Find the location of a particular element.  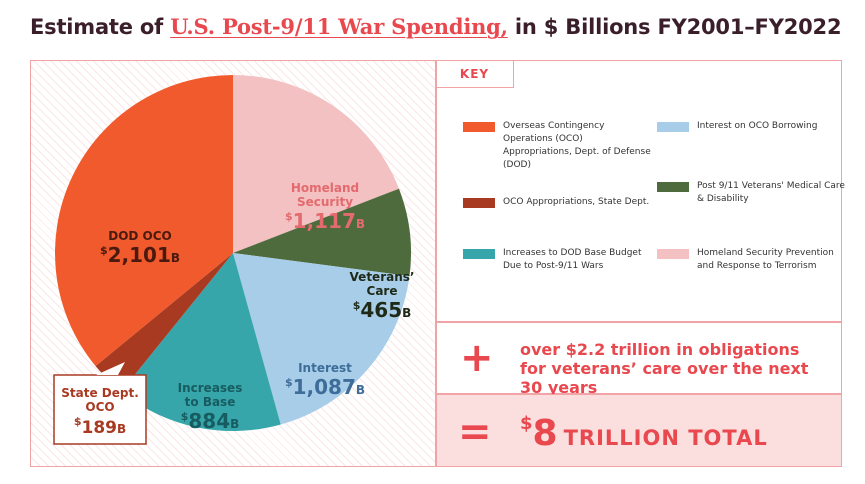

total-amount: 8 is located at coordinates (545, 433).